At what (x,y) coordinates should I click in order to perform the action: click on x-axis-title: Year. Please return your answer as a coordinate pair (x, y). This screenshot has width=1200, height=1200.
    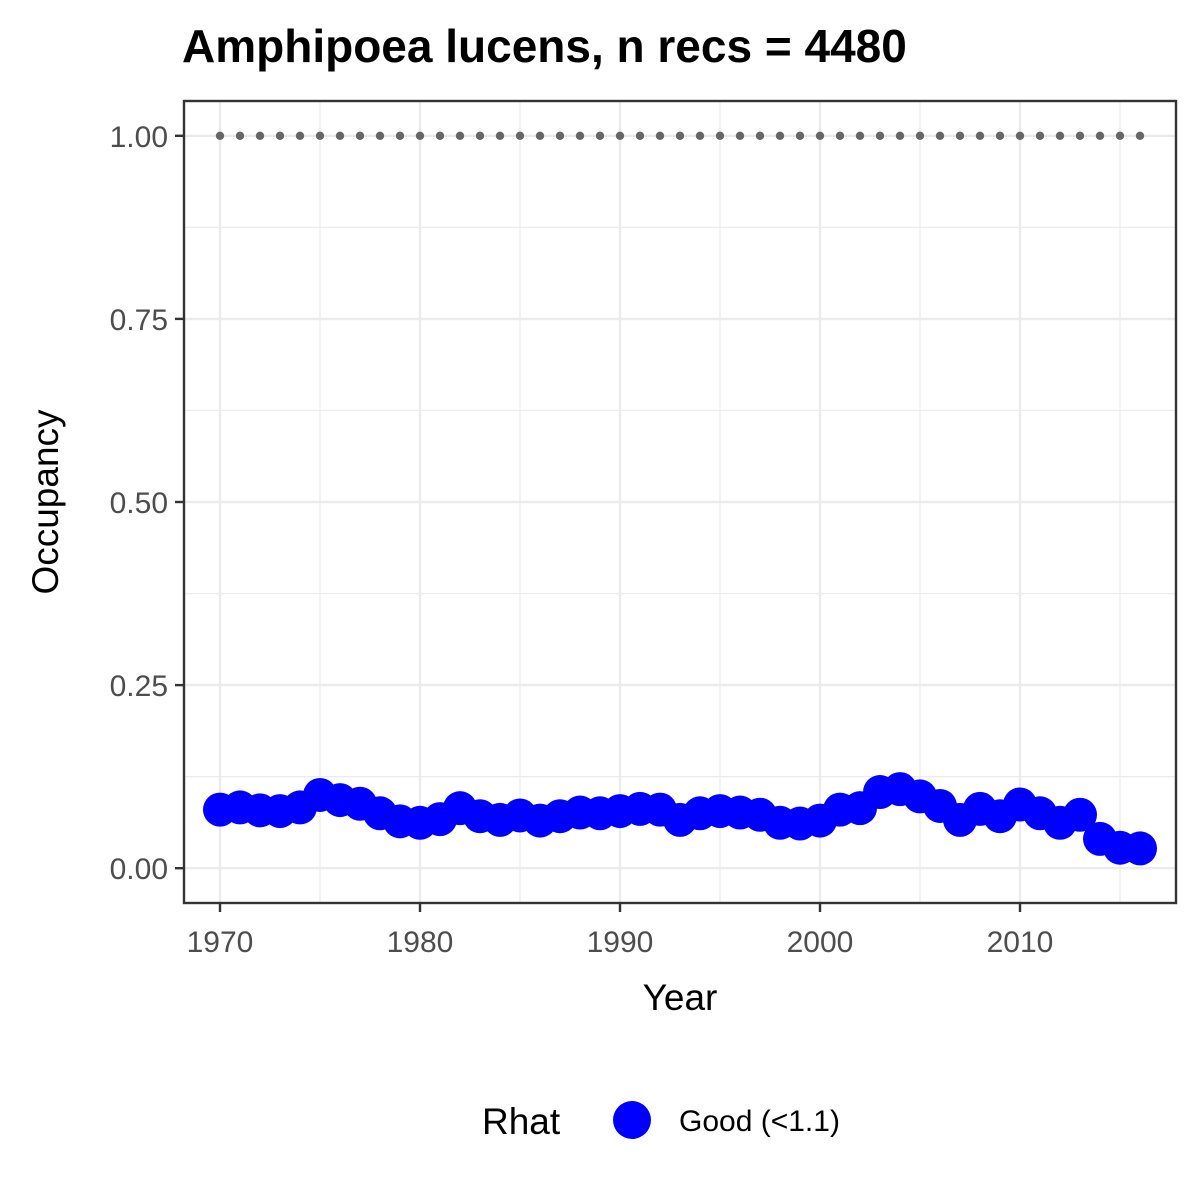
    Looking at the image, I should click on (680, 997).